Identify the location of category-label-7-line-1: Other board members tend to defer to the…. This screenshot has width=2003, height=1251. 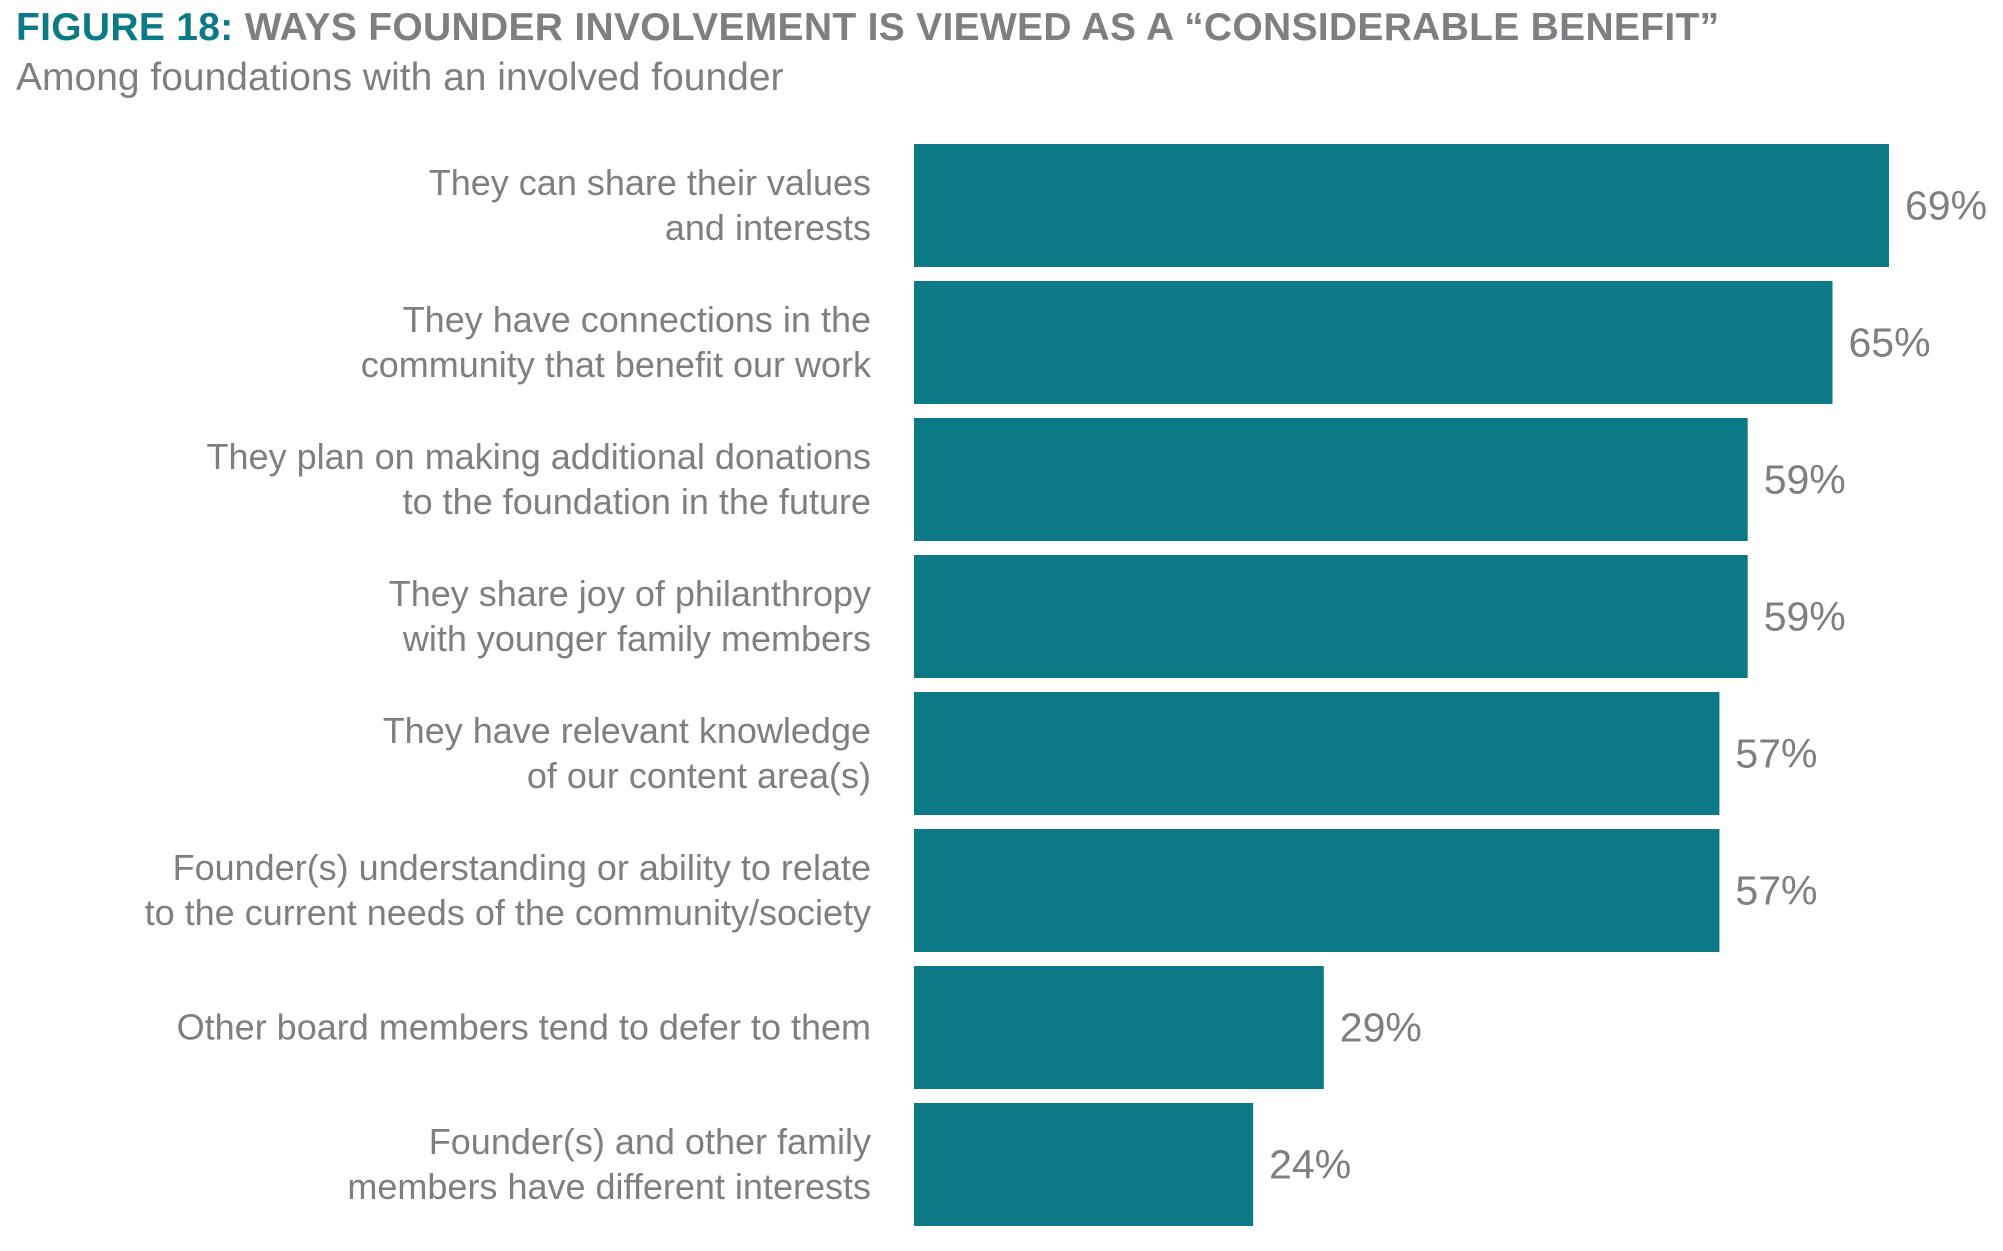
(524, 1027).